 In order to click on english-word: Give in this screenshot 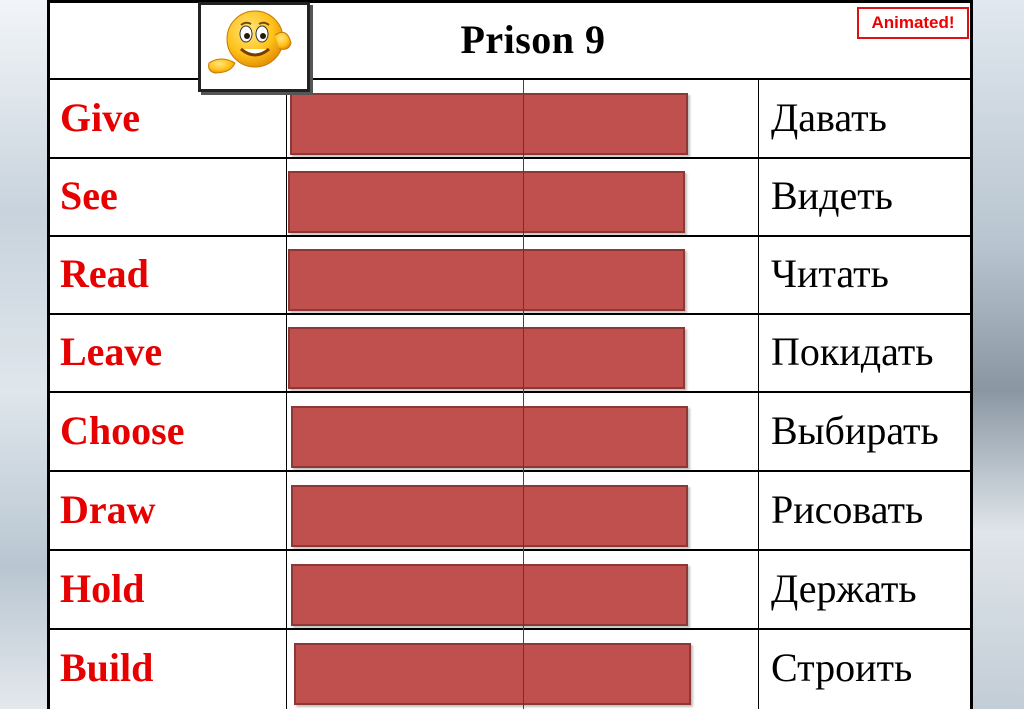, I will do `click(100, 117)`.